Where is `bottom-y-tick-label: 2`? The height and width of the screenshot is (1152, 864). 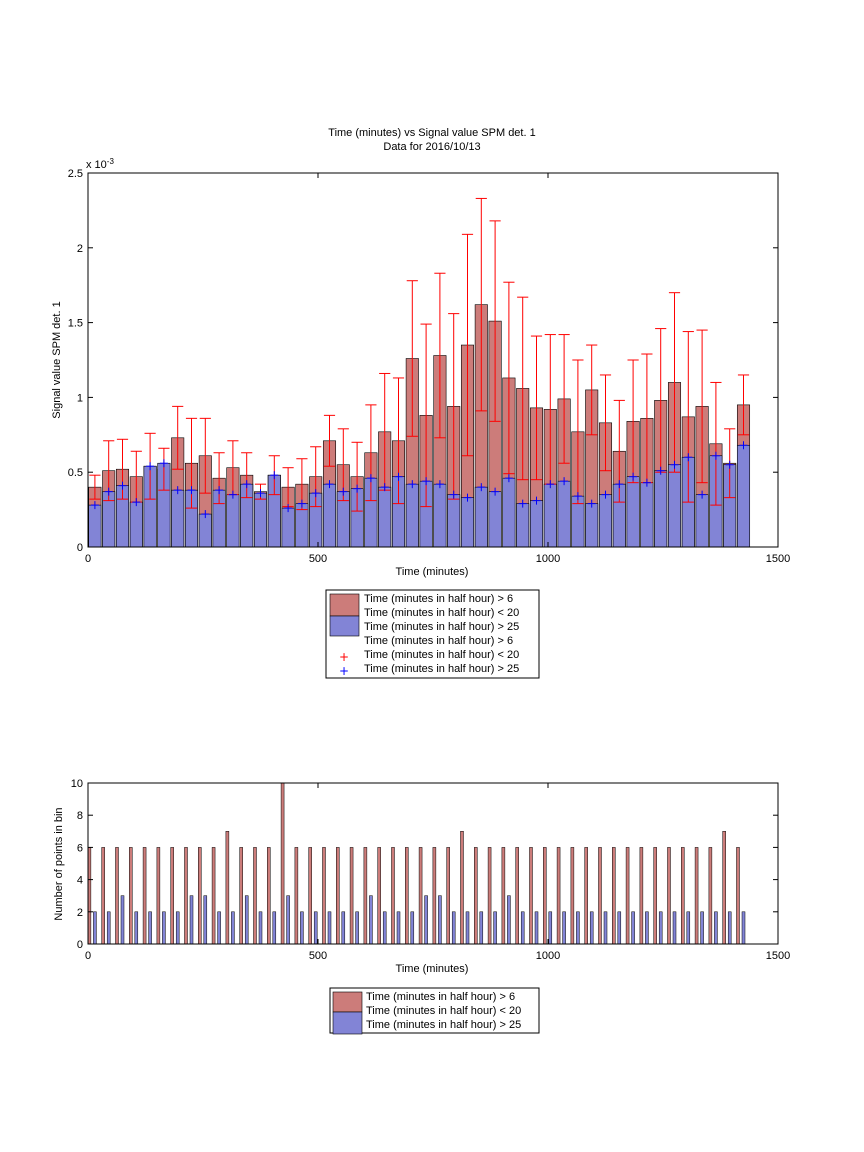 bottom-y-tick-label: 2 is located at coordinates (80, 913).